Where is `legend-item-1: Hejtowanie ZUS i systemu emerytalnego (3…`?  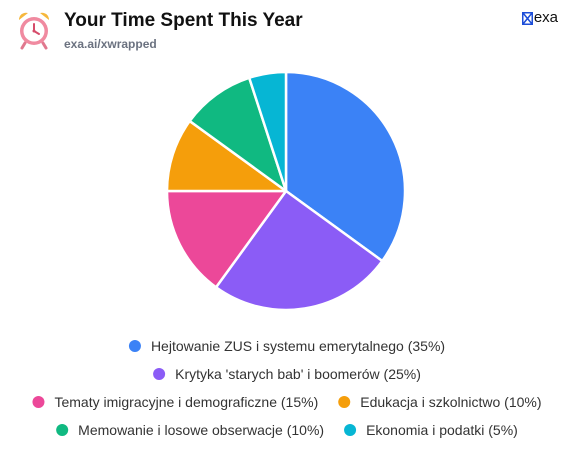
legend-item-1: Hejtowanie ZUS i systemu emerytalnego (3… is located at coordinates (286, 346).